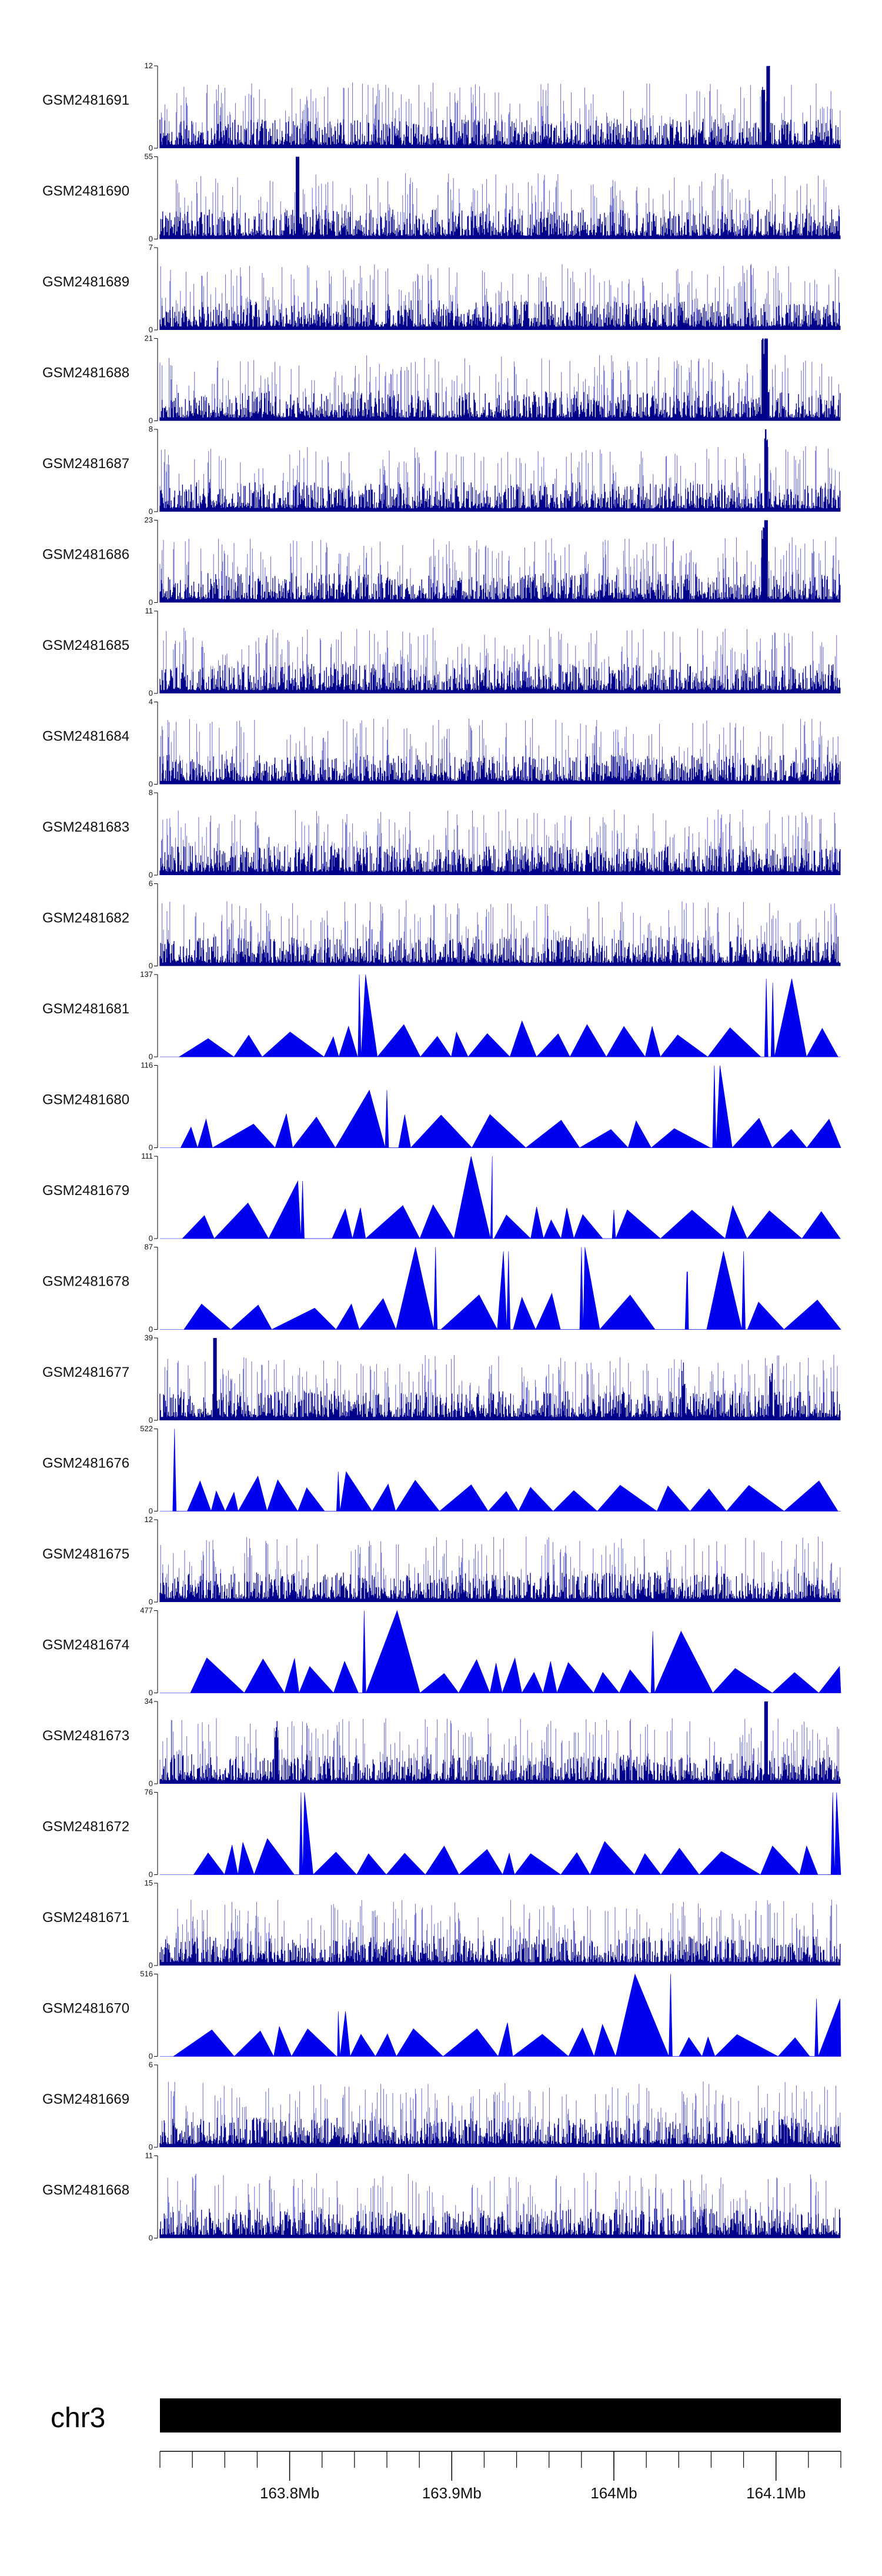  What do you see at coordinates (151, 247) in the screenshot?
I see `y-axis-max-label: 7` at bounding box center [151, 247].